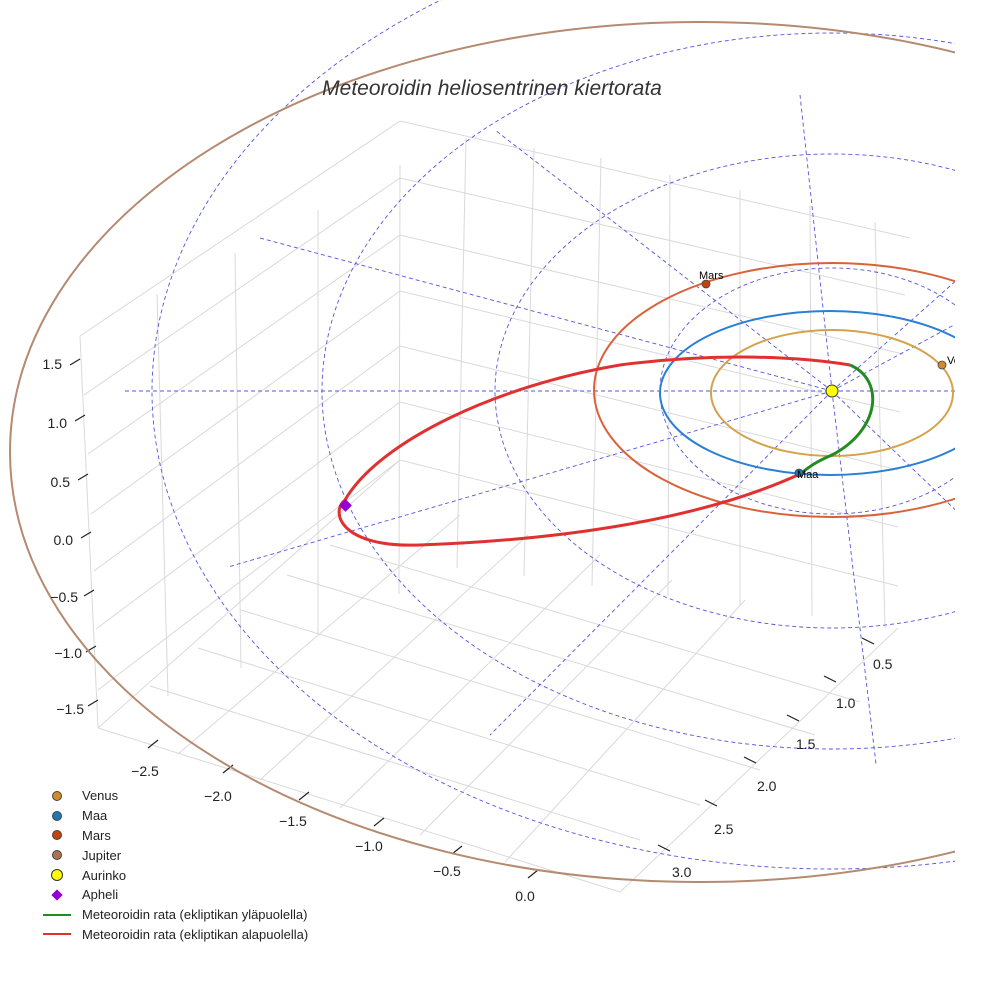 This screenshot has height=984, width=984. I want to click on z-tick-label: 1.5, so click(53, 364).